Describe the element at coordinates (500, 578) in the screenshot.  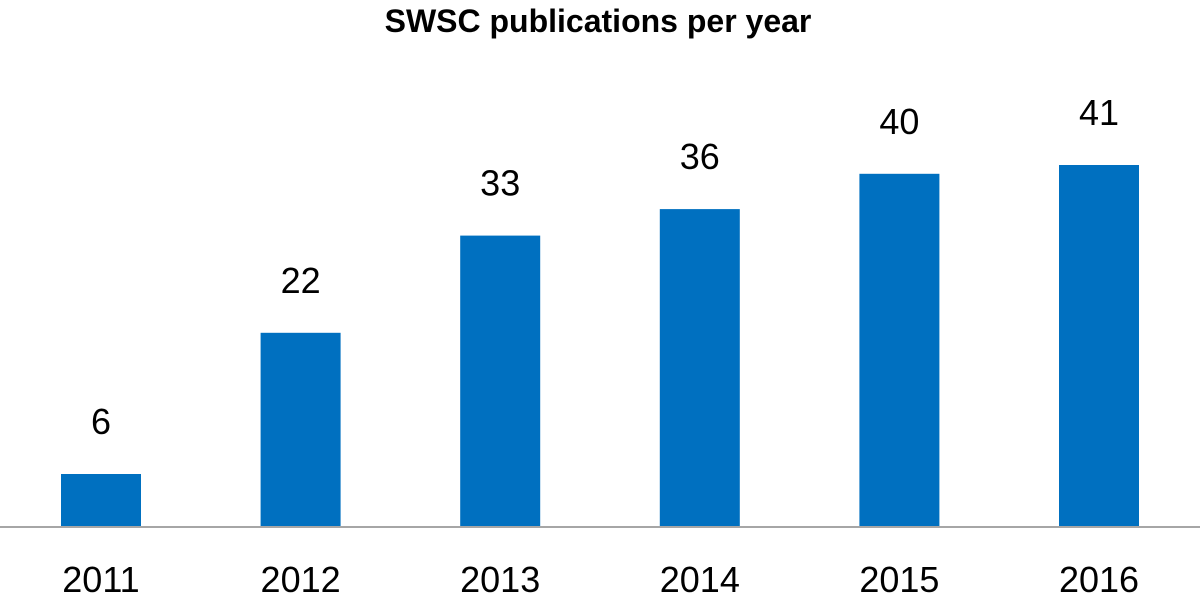
I see `x-tick-label-2013: 2013` at that location.